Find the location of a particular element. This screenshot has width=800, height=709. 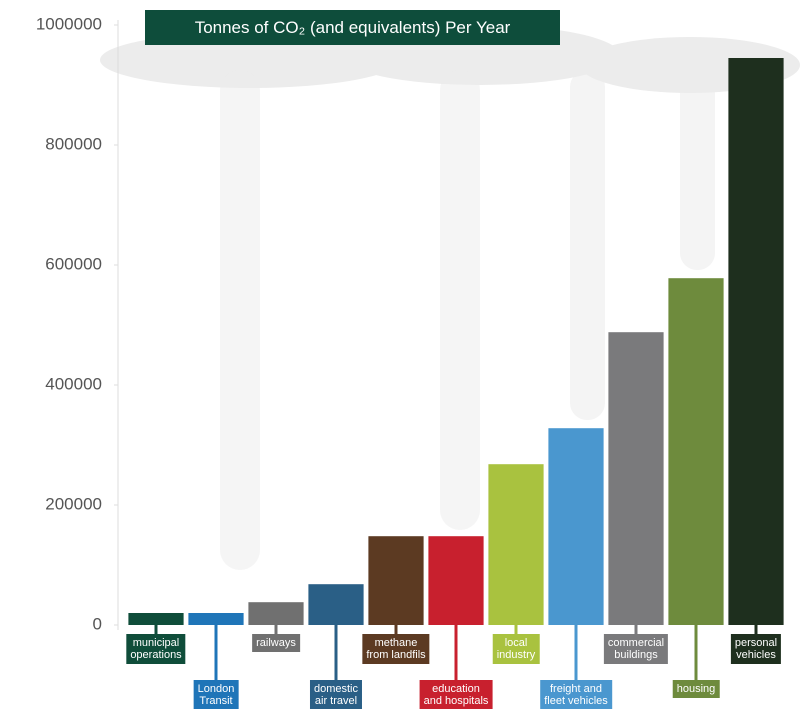

category-label: personal vehicles is located at coordinates (756, 649).